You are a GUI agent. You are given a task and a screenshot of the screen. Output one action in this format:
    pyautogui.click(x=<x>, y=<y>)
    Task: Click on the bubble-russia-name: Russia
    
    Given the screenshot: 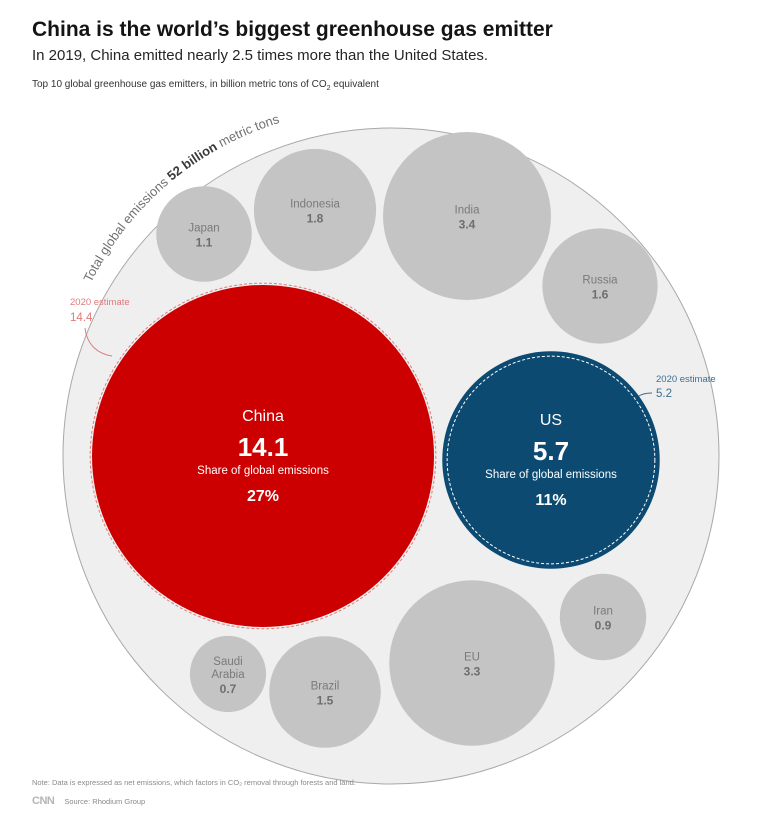 What is the action you would take?
    pyautogui.click(x=600, y=281)
    